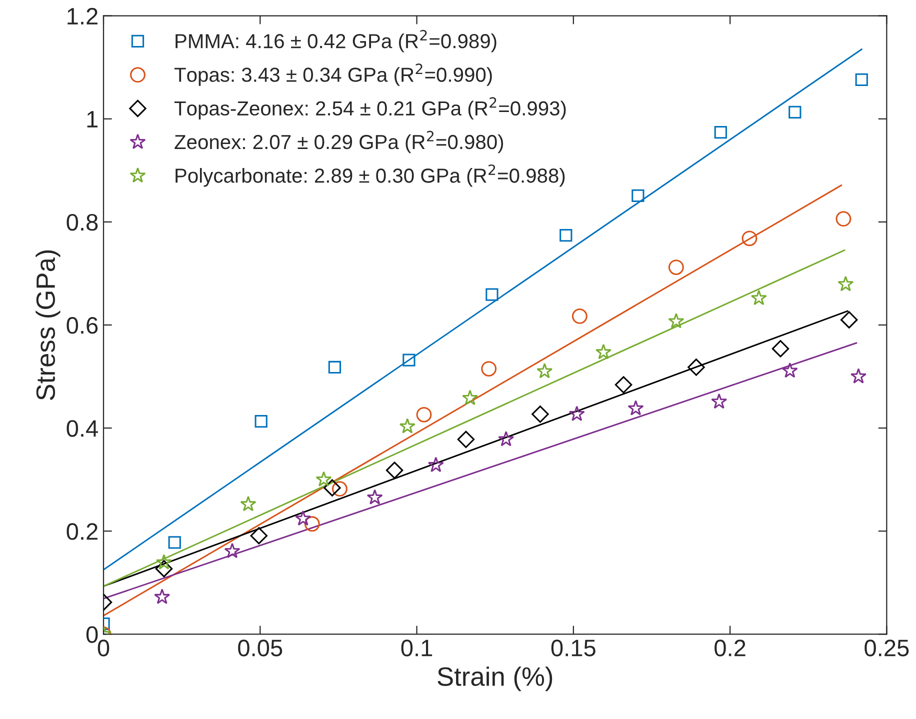  Describe the element at coordinates (92, 634) in the screenshot. I see `y-tick-label: 0` at that location.